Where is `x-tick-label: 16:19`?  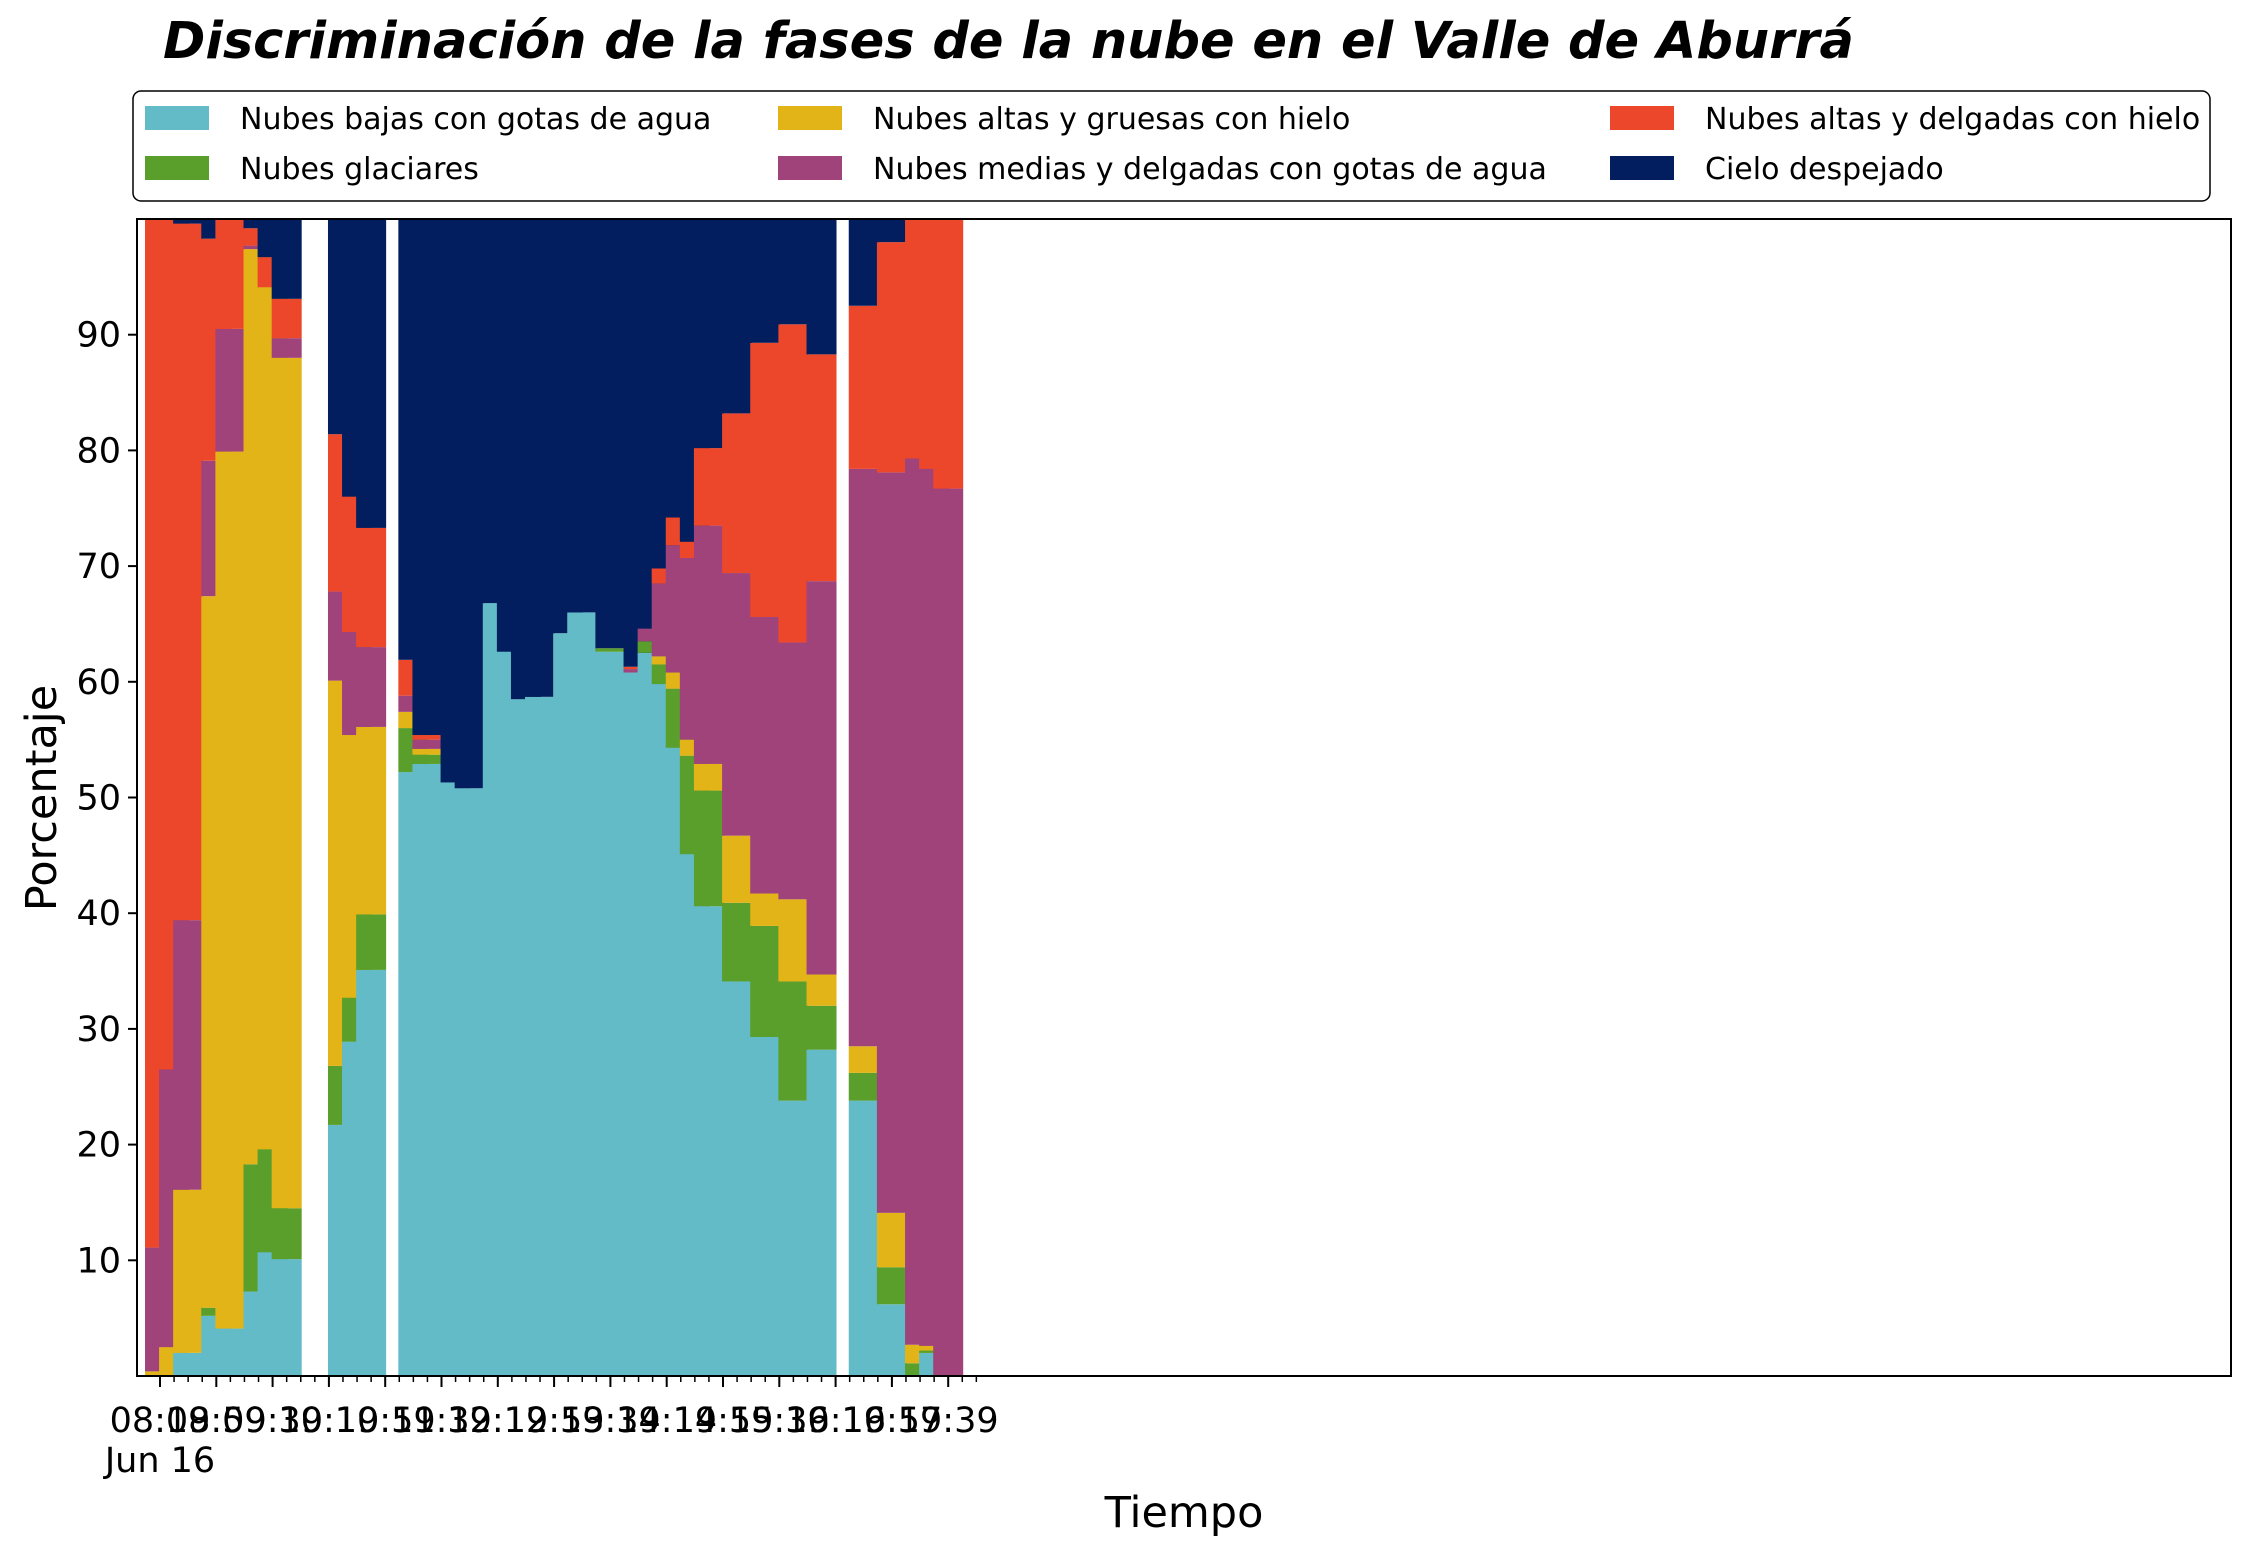 x-tick-label: 16:19 is located at coordinates (835, 1421).